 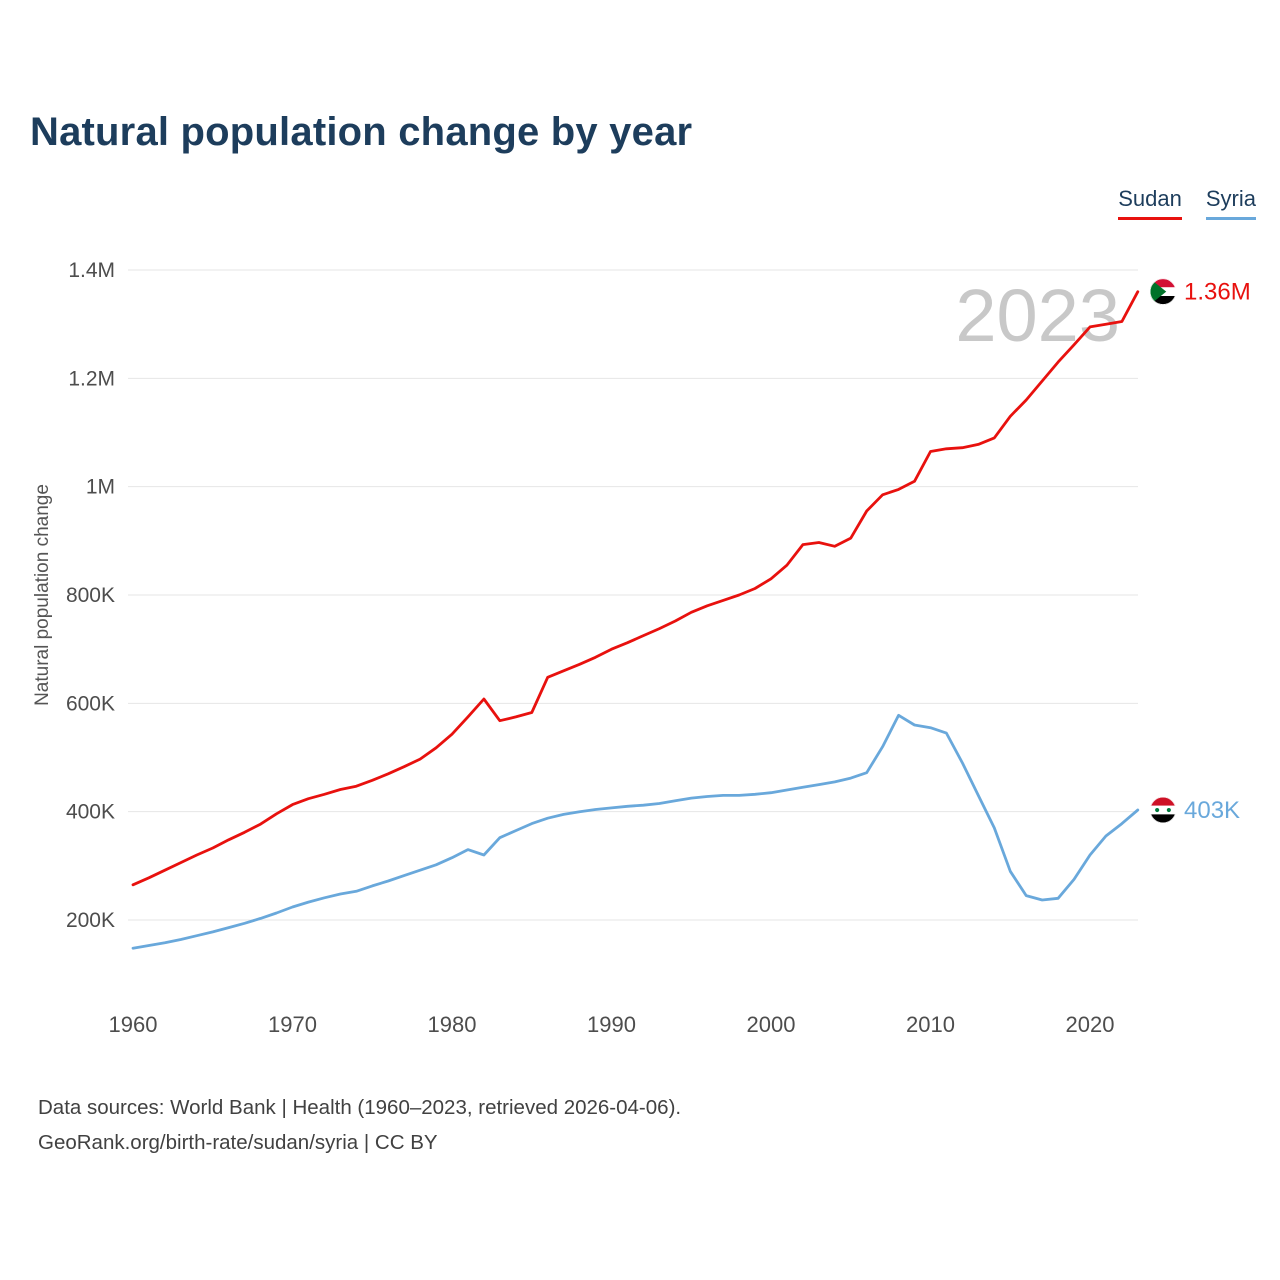 What do you see at coordinates (635, 831) in the screenshot?
I see `syria-line` at bounding box center [635, 831].